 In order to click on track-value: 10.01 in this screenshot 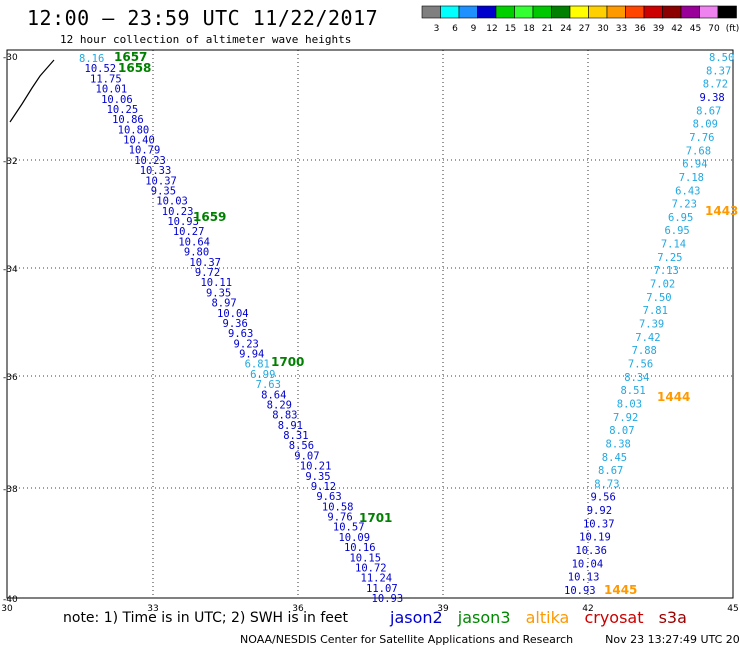, I will do `click(112, 90)`.